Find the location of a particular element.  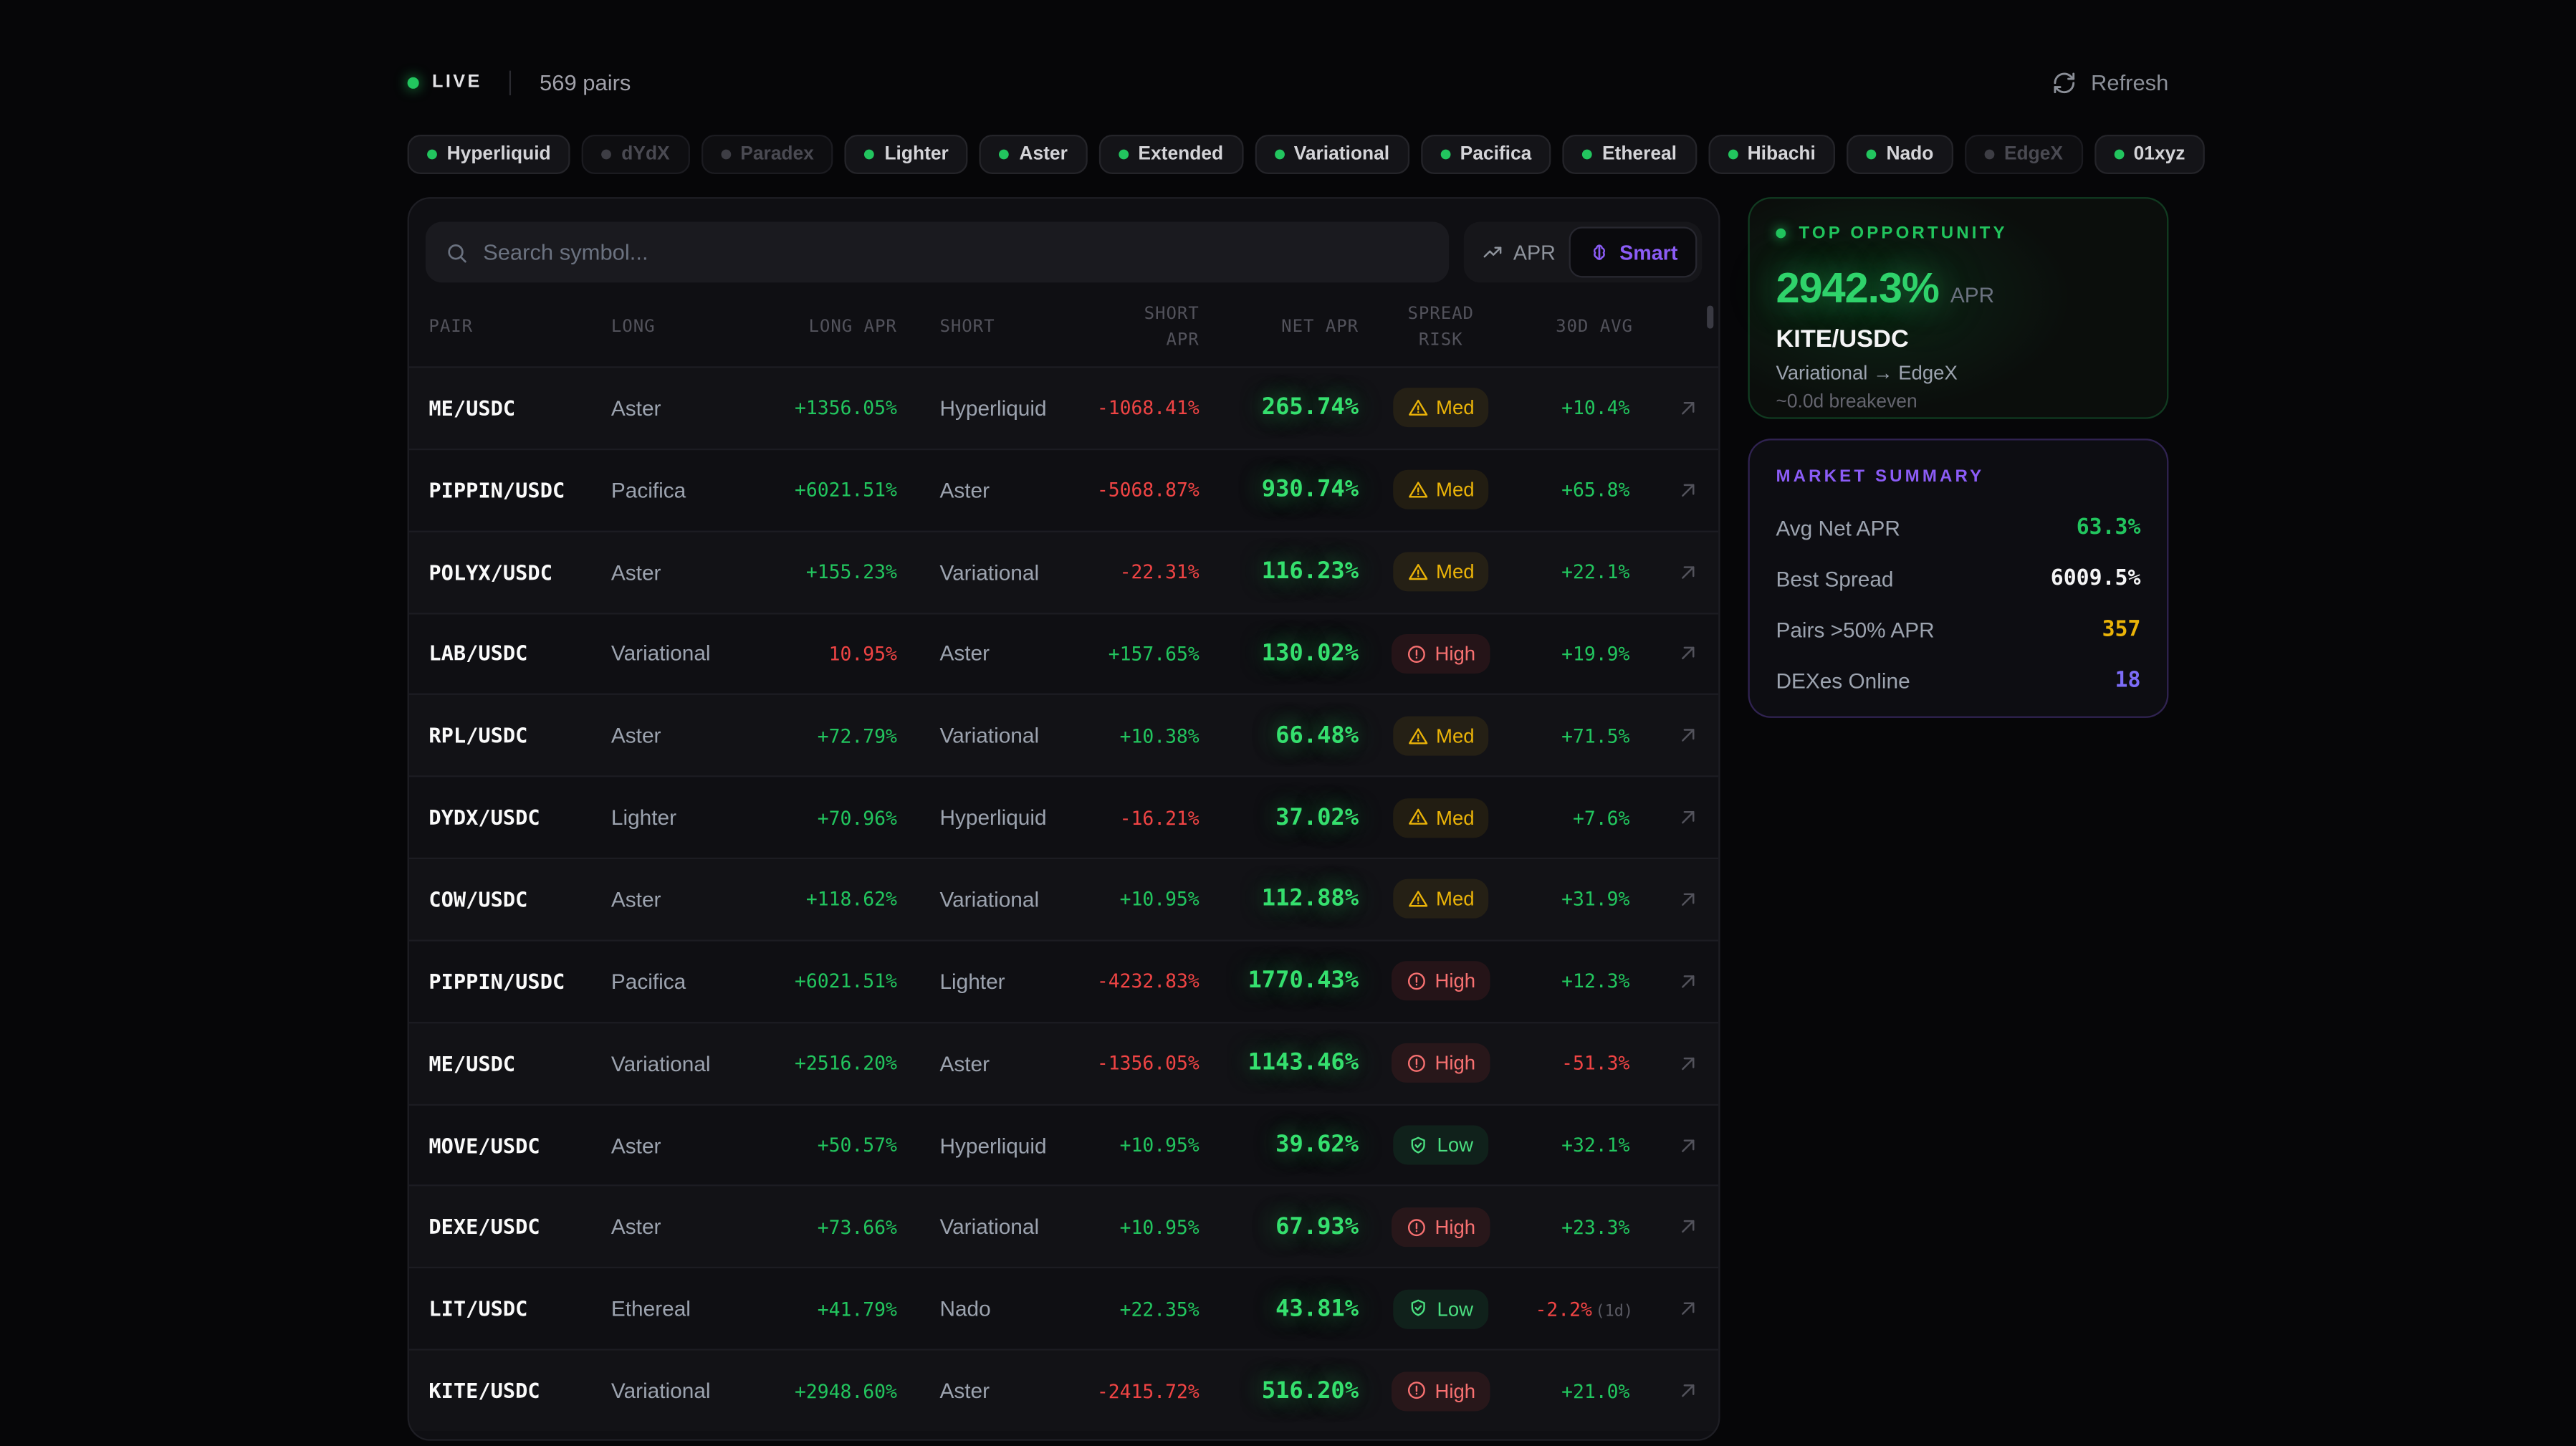

avg-30d-cell: +10.4% is located at coordinates (1596, 408).